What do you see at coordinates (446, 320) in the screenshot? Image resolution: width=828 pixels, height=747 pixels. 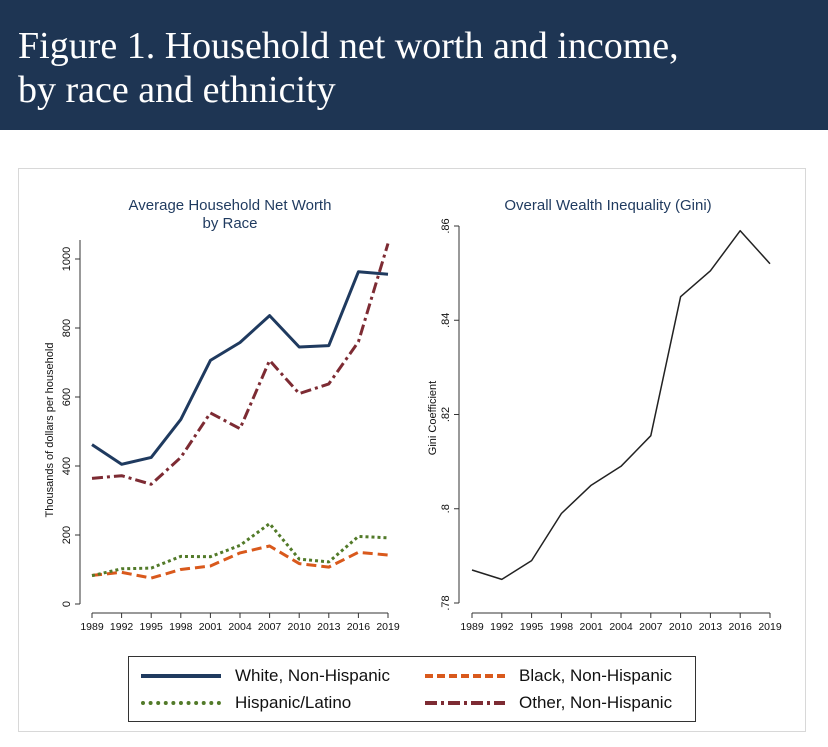 I see `gini-y-tick-label: .84` at bounding box center [446, 320].